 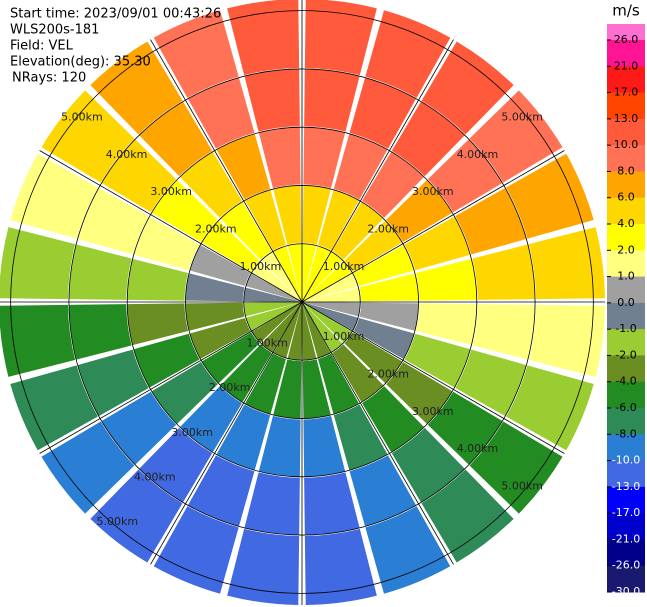 I want to click on colorbar-label: 21.0, so click(x=626, y=65).